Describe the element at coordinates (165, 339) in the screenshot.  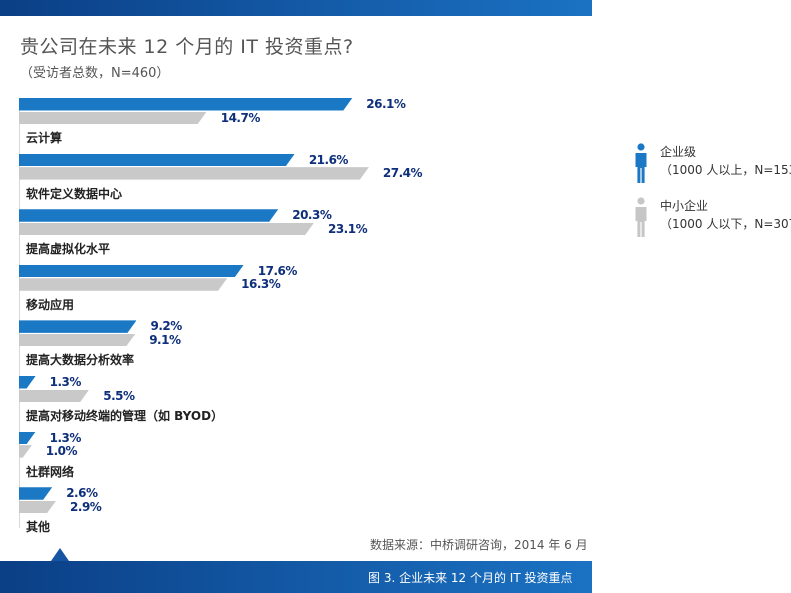
I see `data-label: 9.1%` at that location.